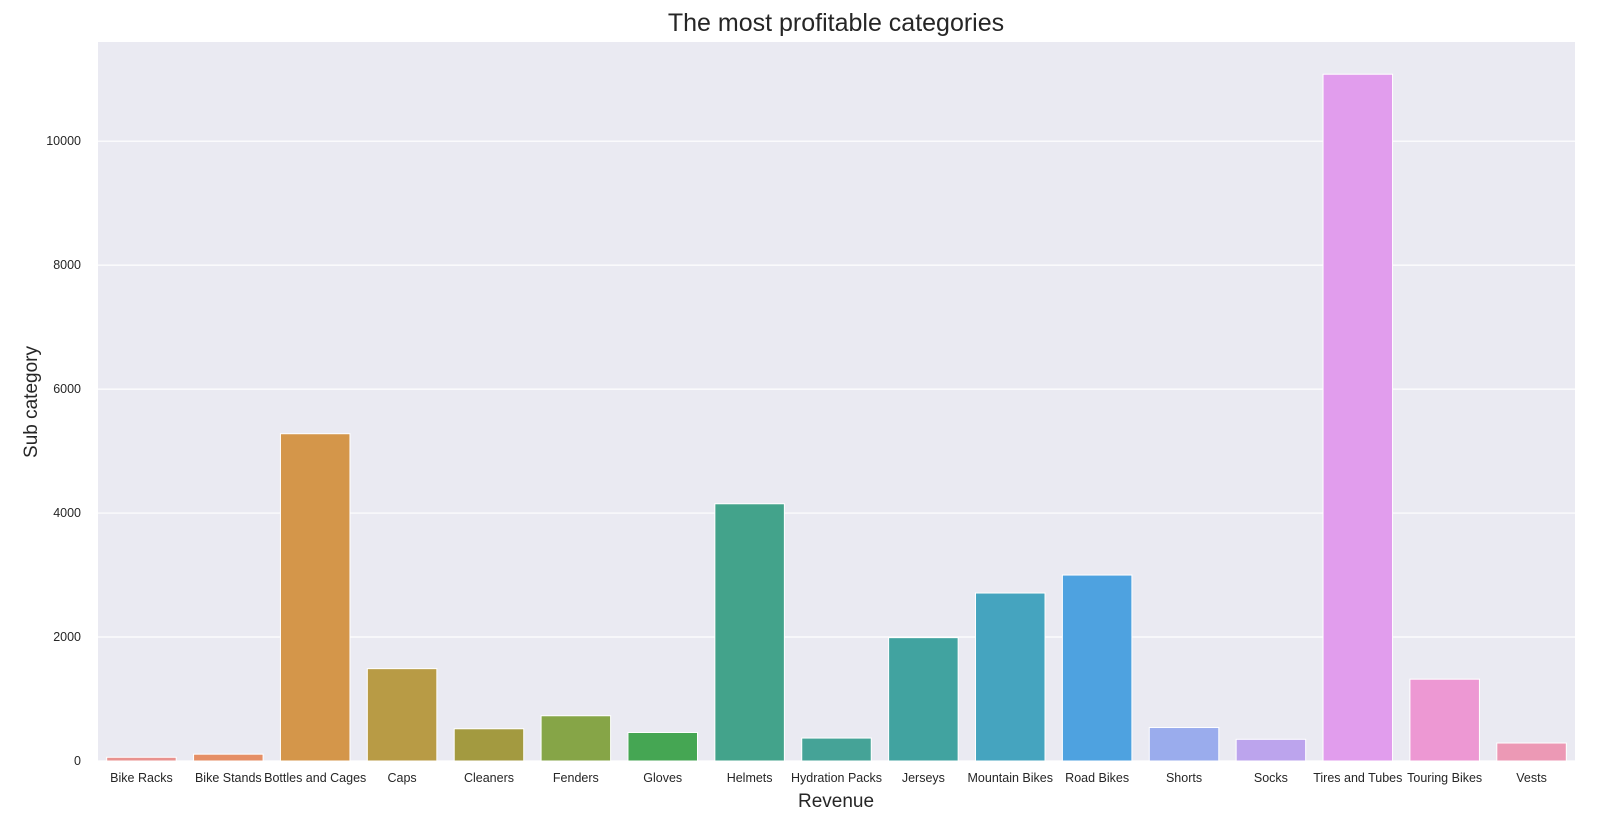 The width and height of the screenshot is (1600, 821). What do you see at coordinates (836, 23) in the screenshot?
I see `chart-title: The most profitable categories` at bounding box center [836, 23].